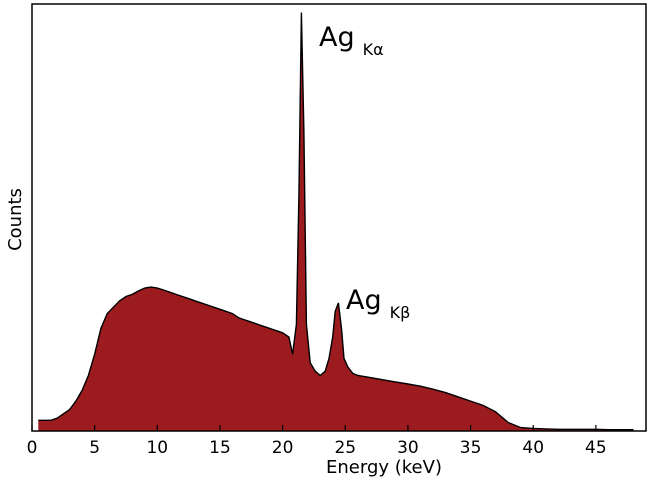 This screenshot has width=649, height=481. I want to click on x-tick-label: 40, so click(533, 448).